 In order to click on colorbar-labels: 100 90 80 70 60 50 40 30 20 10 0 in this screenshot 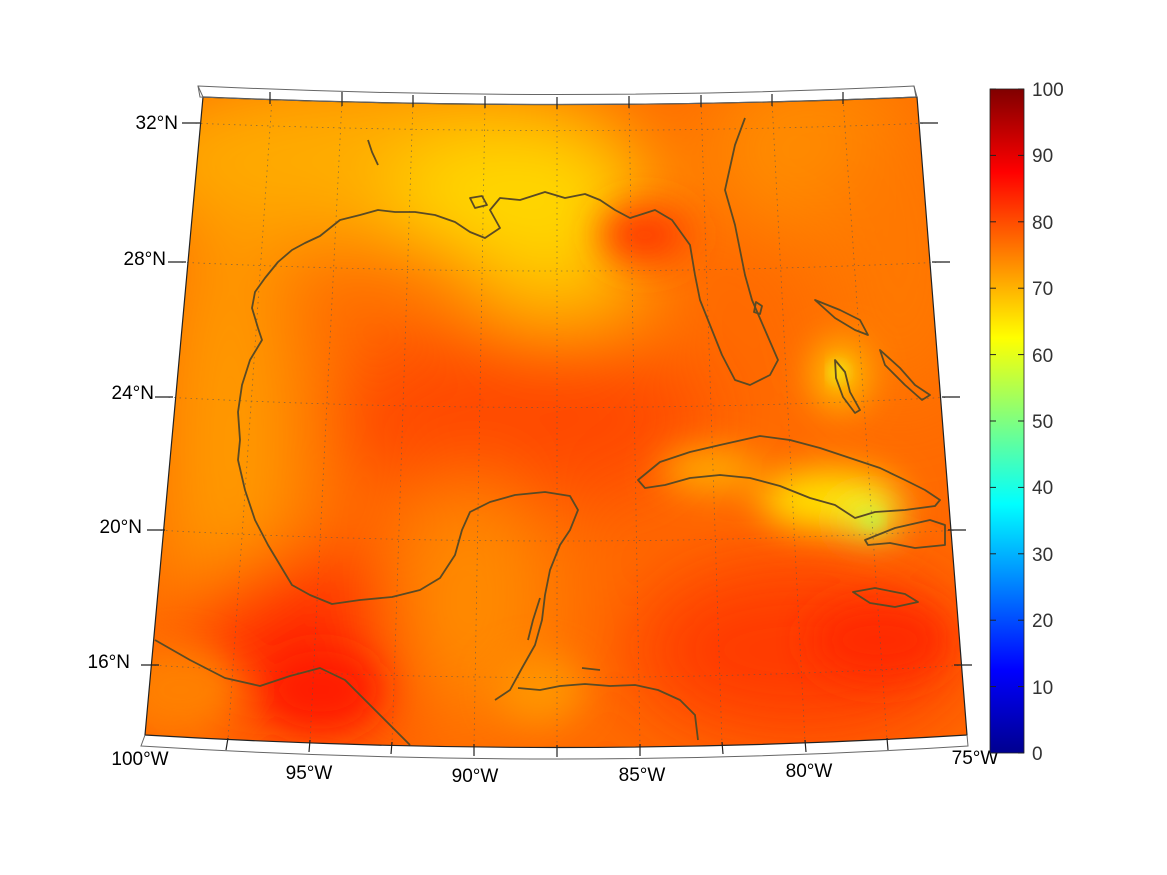, I will do `click(1048, 422)`.